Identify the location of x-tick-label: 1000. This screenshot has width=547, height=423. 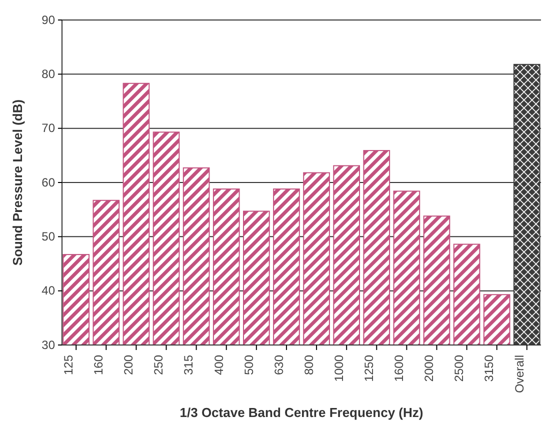
(339, 368).